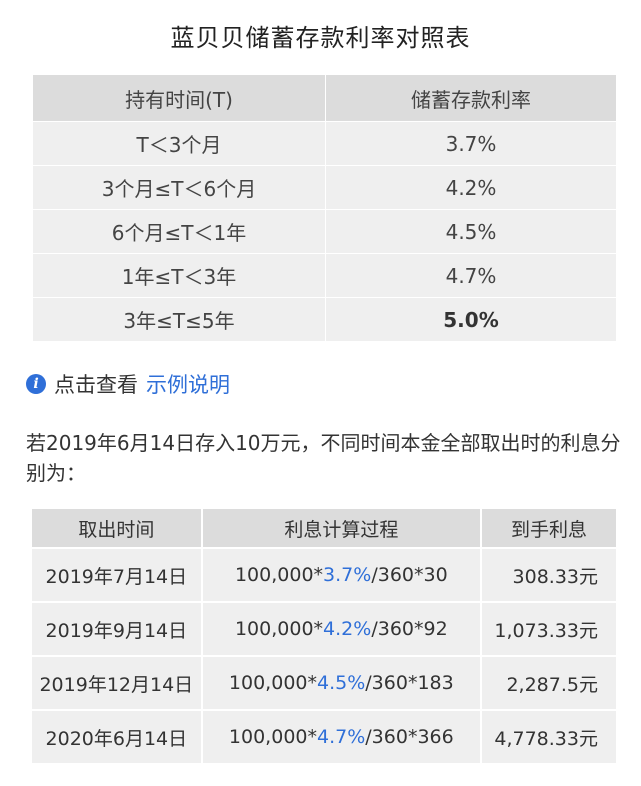 The height and width of the screenshot is (786, 641). What do you see at coordinates (409, 683) in the screenshot?
I see `calc-suffix: /360*183` at bounding box center [409, 683].